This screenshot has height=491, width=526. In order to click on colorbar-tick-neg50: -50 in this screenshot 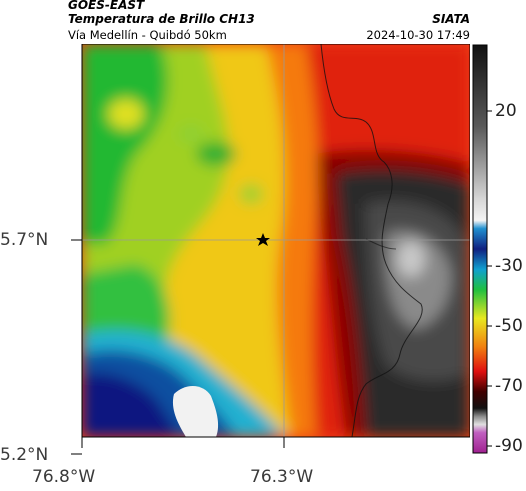, I will do `click(509, 326)`.